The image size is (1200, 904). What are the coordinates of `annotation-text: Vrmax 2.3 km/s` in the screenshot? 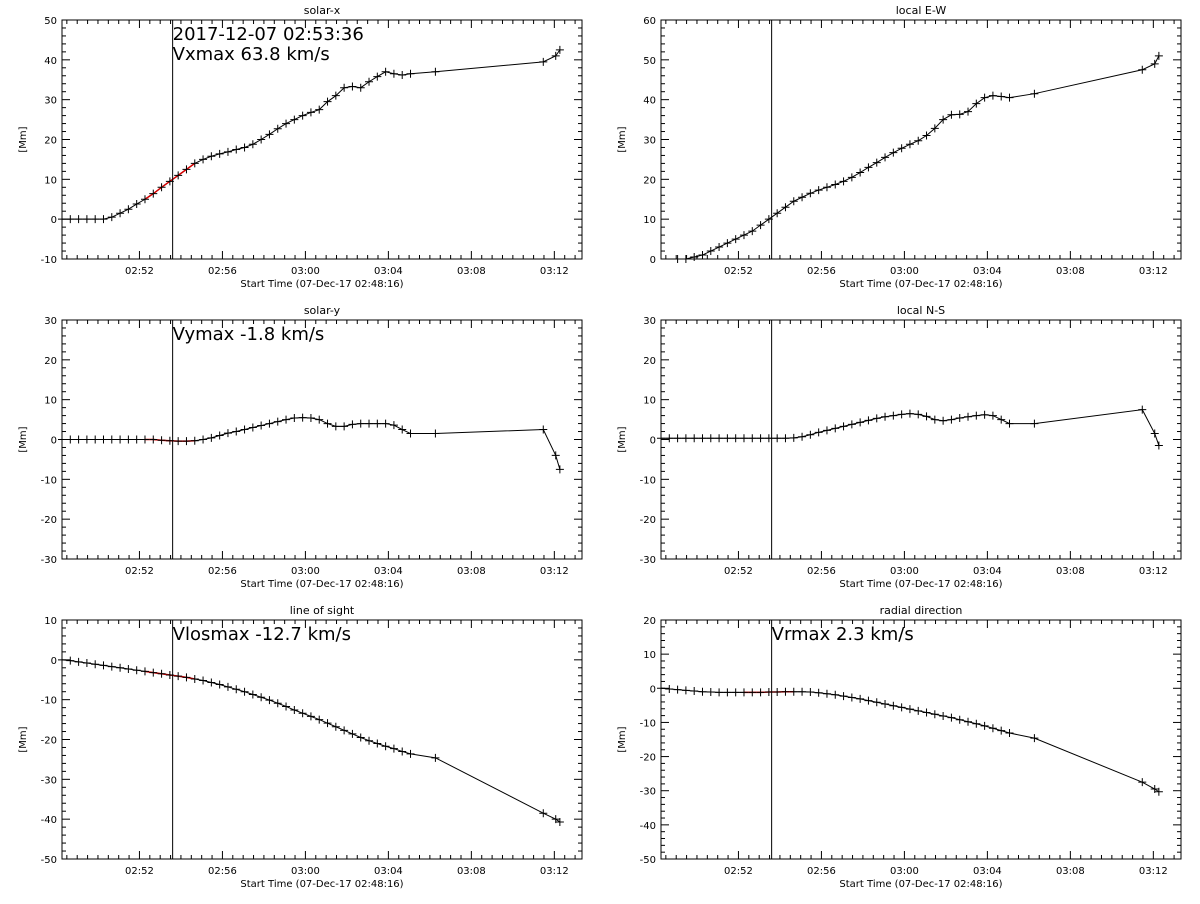 It's located at (843, 634).